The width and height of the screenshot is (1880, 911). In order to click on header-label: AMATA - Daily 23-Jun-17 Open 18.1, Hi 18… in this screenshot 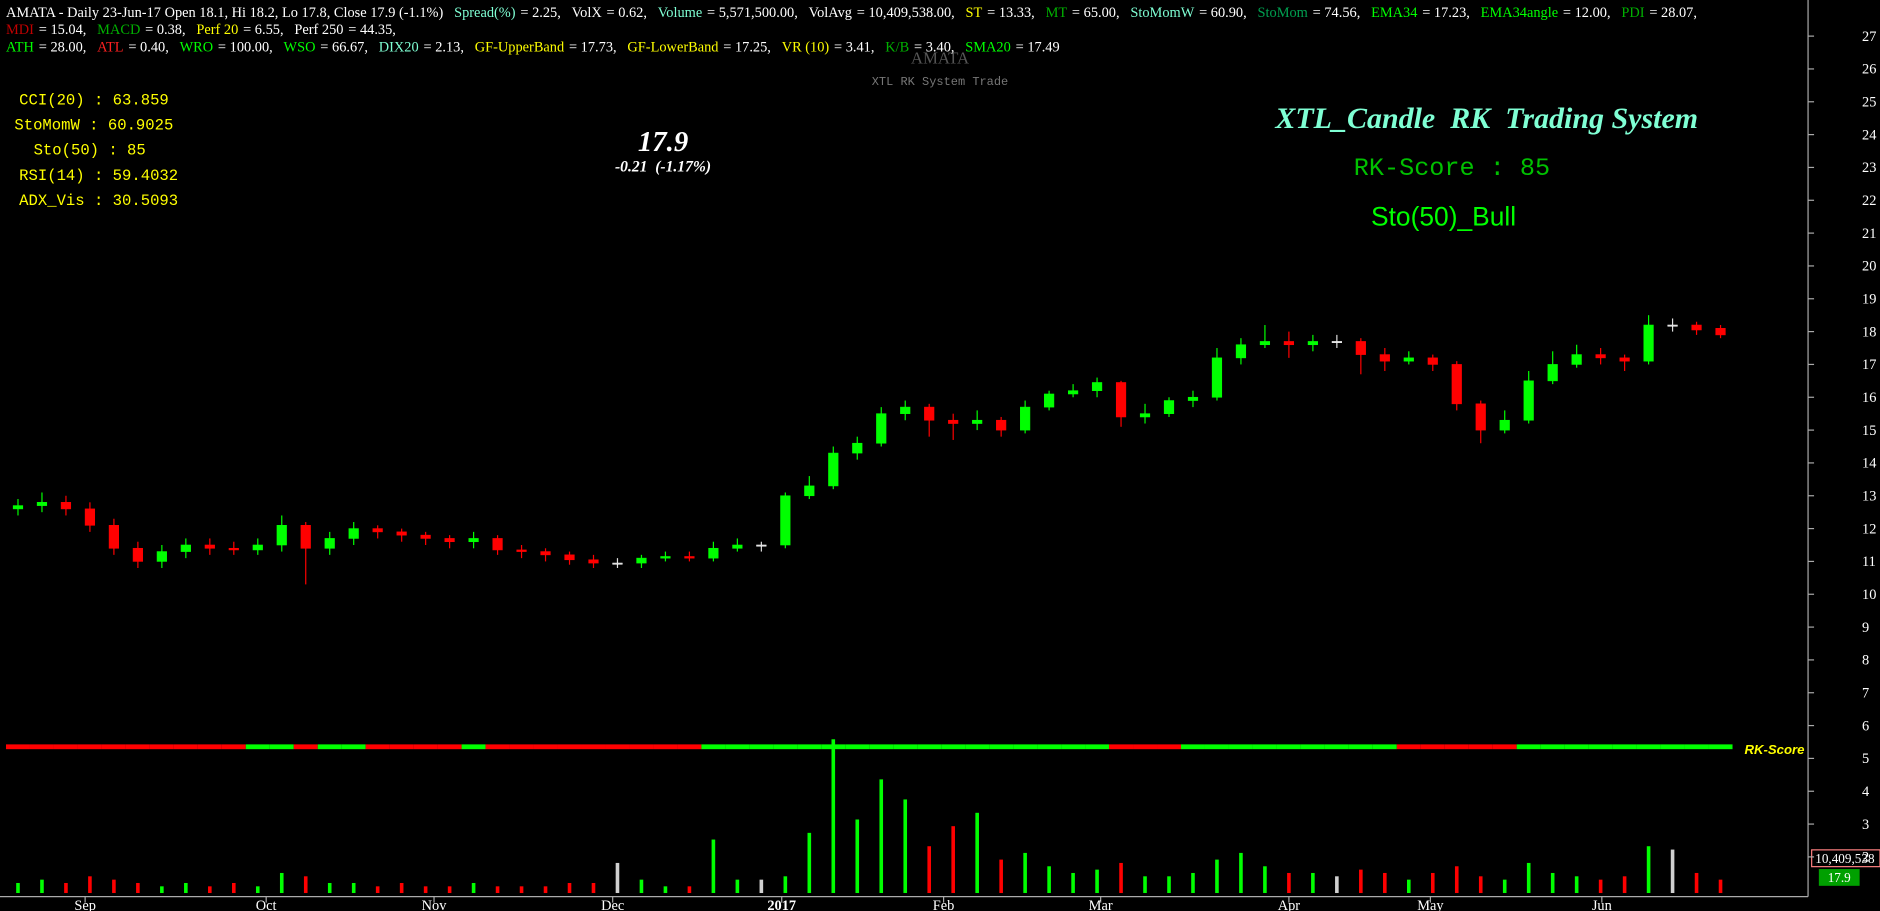, I will do `click(225, 13)`.